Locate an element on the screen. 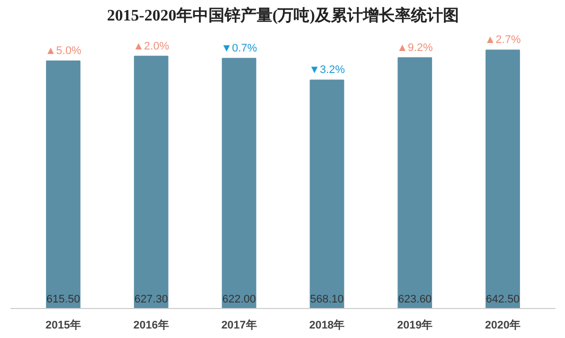 The width and height of the screenshot is (565, 338). data-label: 642.50 is located at coordinates (503, 300).